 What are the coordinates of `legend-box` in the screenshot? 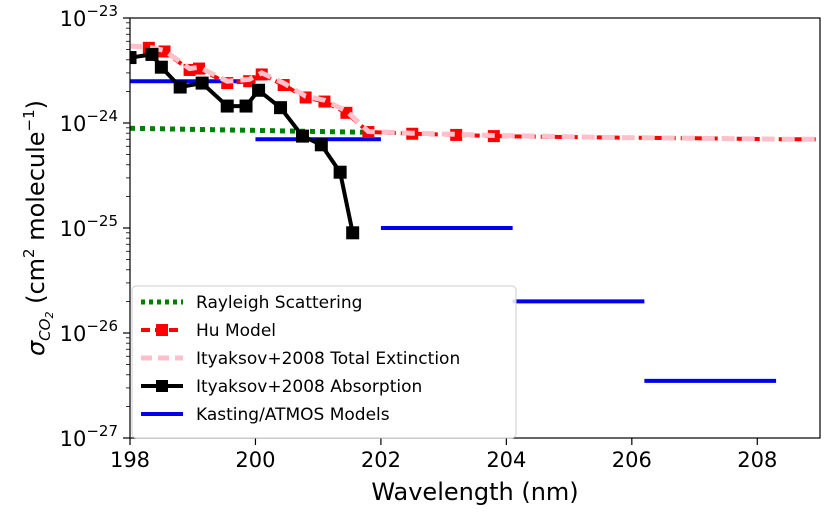 It's located at (324, 362).